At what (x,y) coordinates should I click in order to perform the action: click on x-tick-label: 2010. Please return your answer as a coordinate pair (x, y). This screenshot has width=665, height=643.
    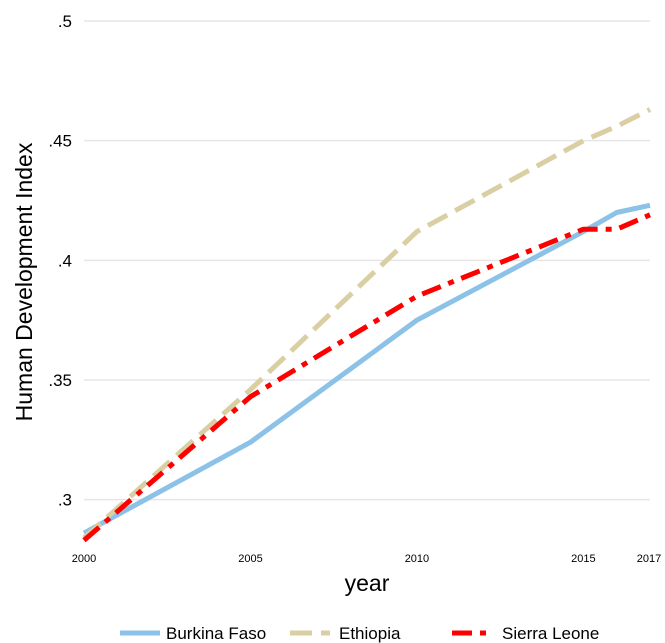
    Looking at the image, I should click on (417, 559).